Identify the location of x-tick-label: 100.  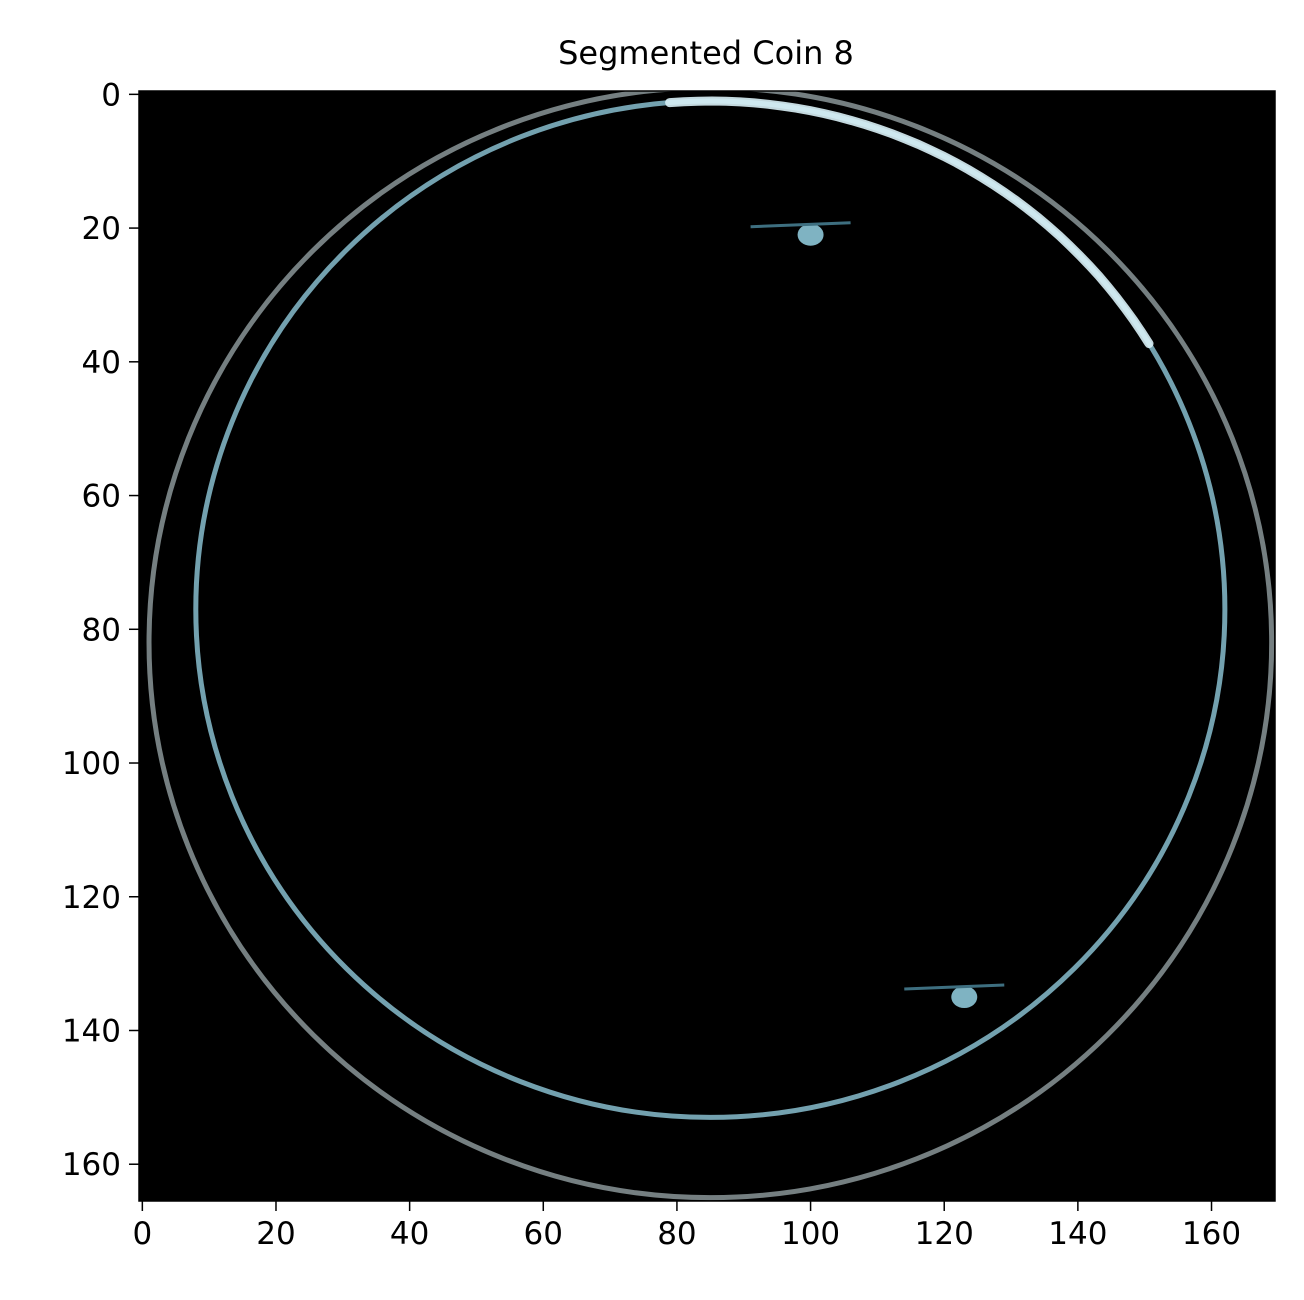
(810, 1234).